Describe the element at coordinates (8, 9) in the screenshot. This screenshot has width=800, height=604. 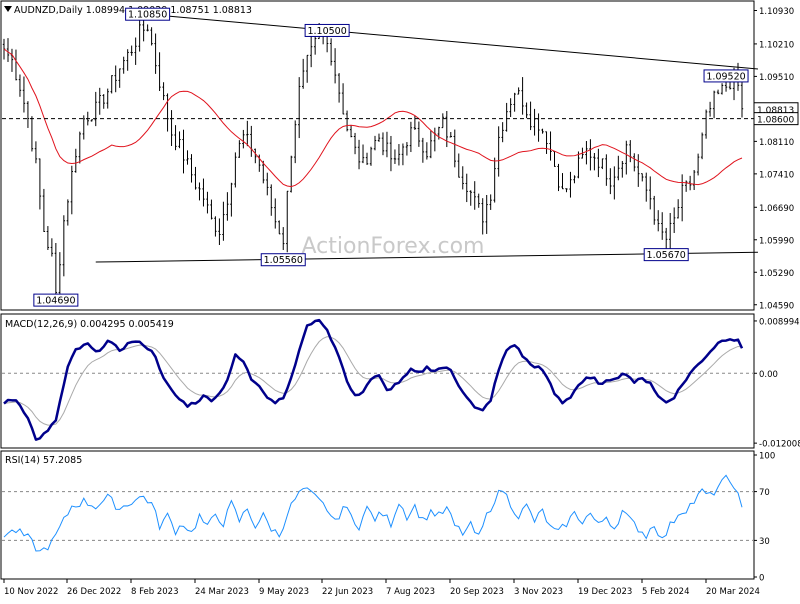
I see `dropdown-triangle-icon` at that location.